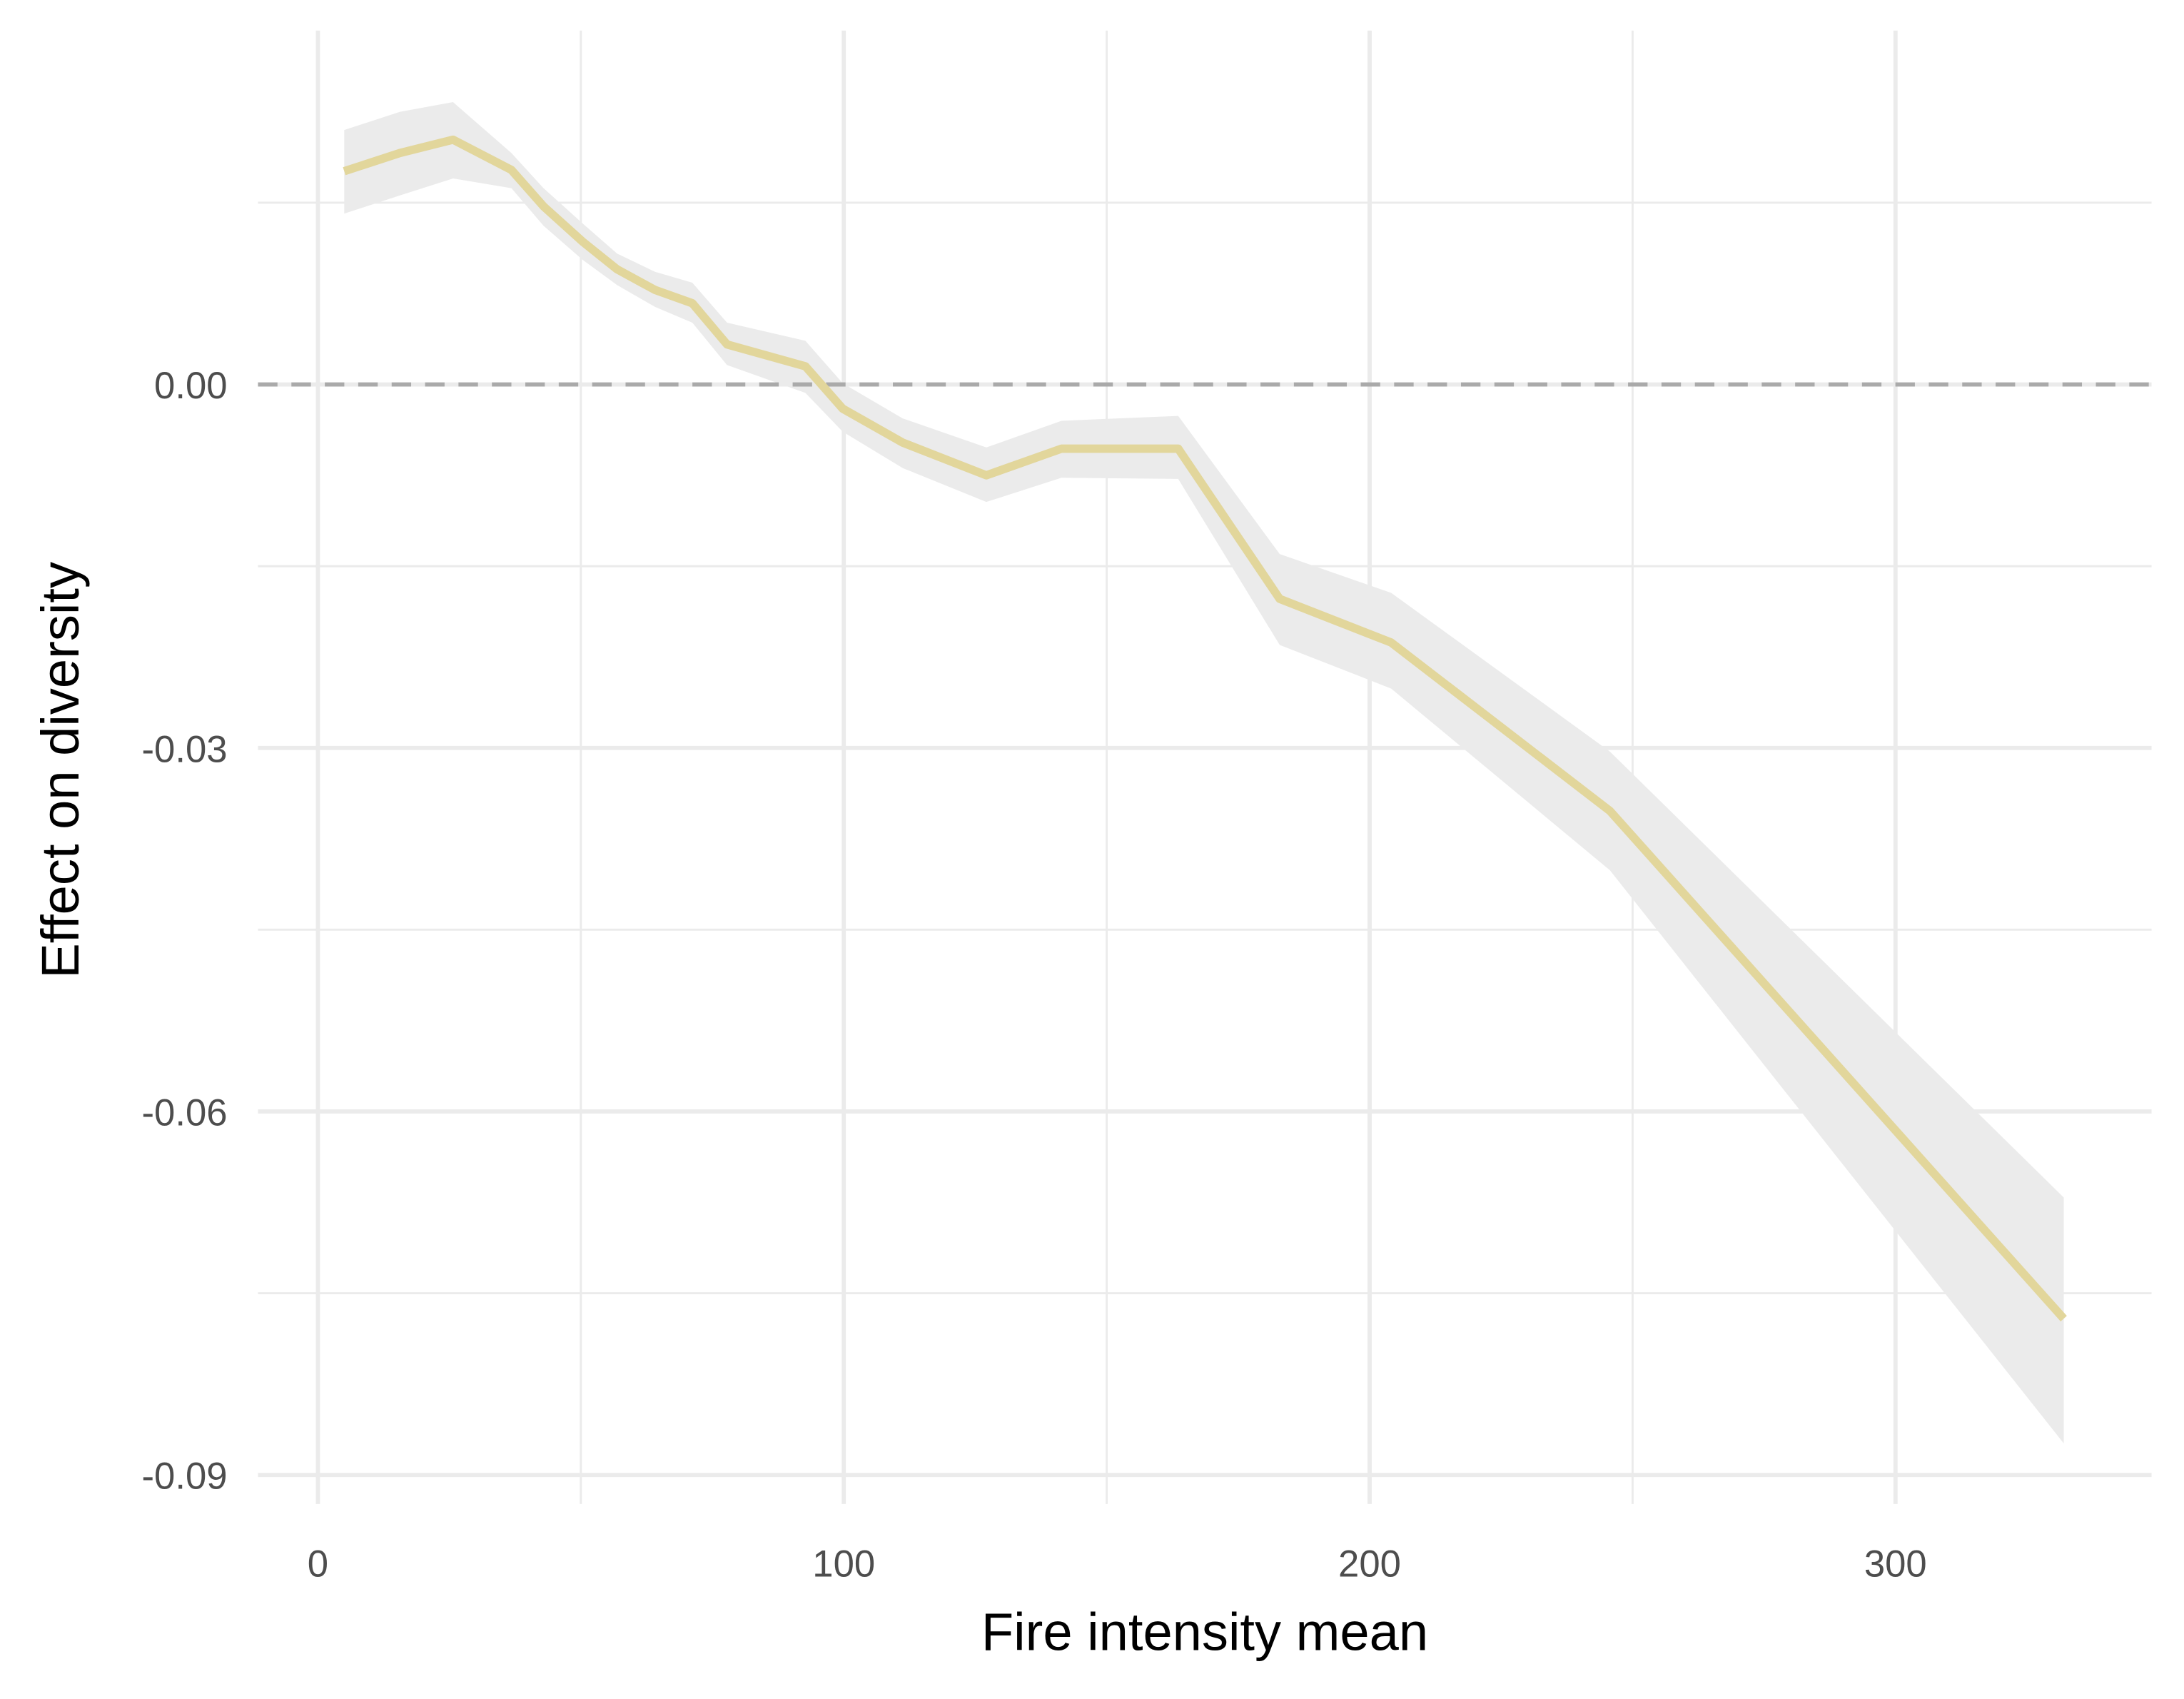 The width and height of the screenshot is (2184, 1699). I want to click on y-axis-title: Effect on diversity, so click(60, 770).